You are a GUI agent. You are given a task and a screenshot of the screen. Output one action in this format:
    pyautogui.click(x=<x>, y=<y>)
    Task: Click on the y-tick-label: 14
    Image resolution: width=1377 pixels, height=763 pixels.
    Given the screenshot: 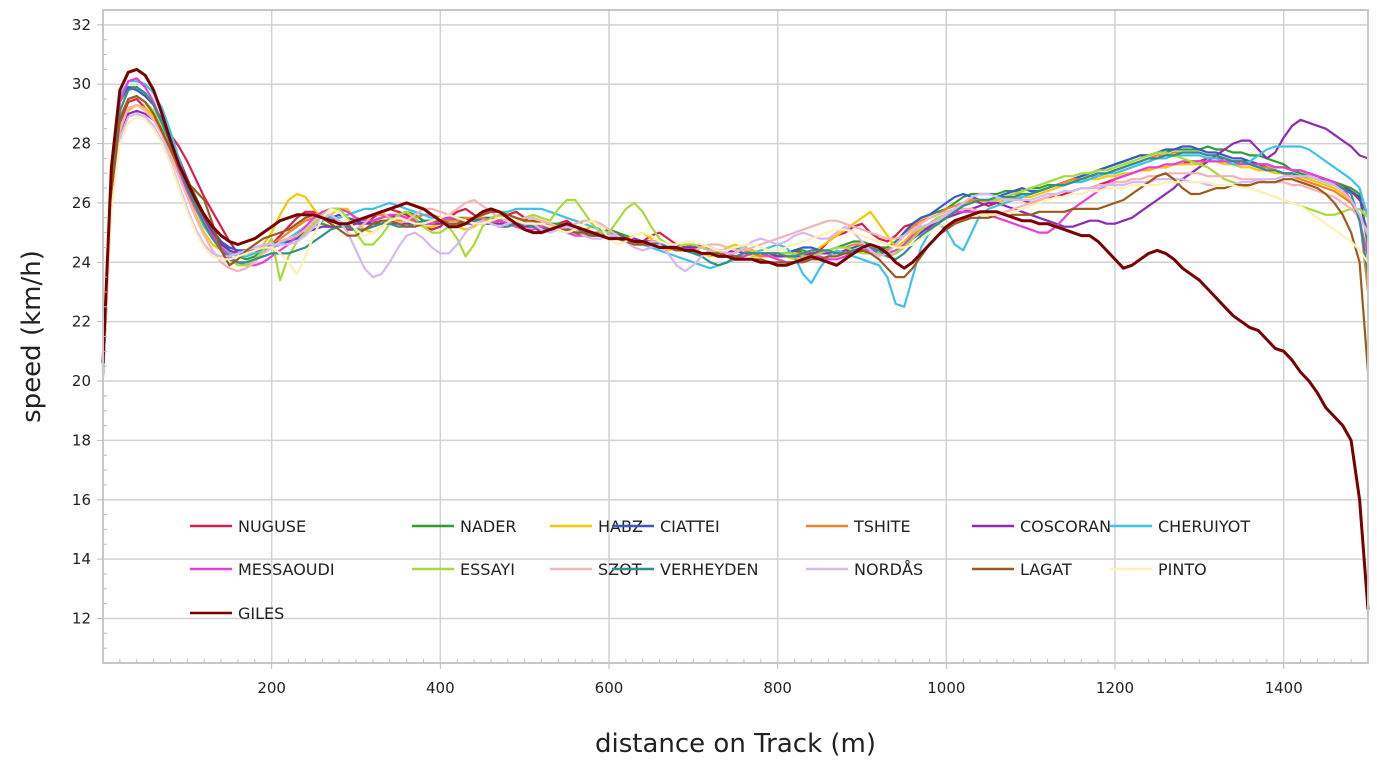 What is the action you would take?
    pyautogui.click(x=81, y=559)
    